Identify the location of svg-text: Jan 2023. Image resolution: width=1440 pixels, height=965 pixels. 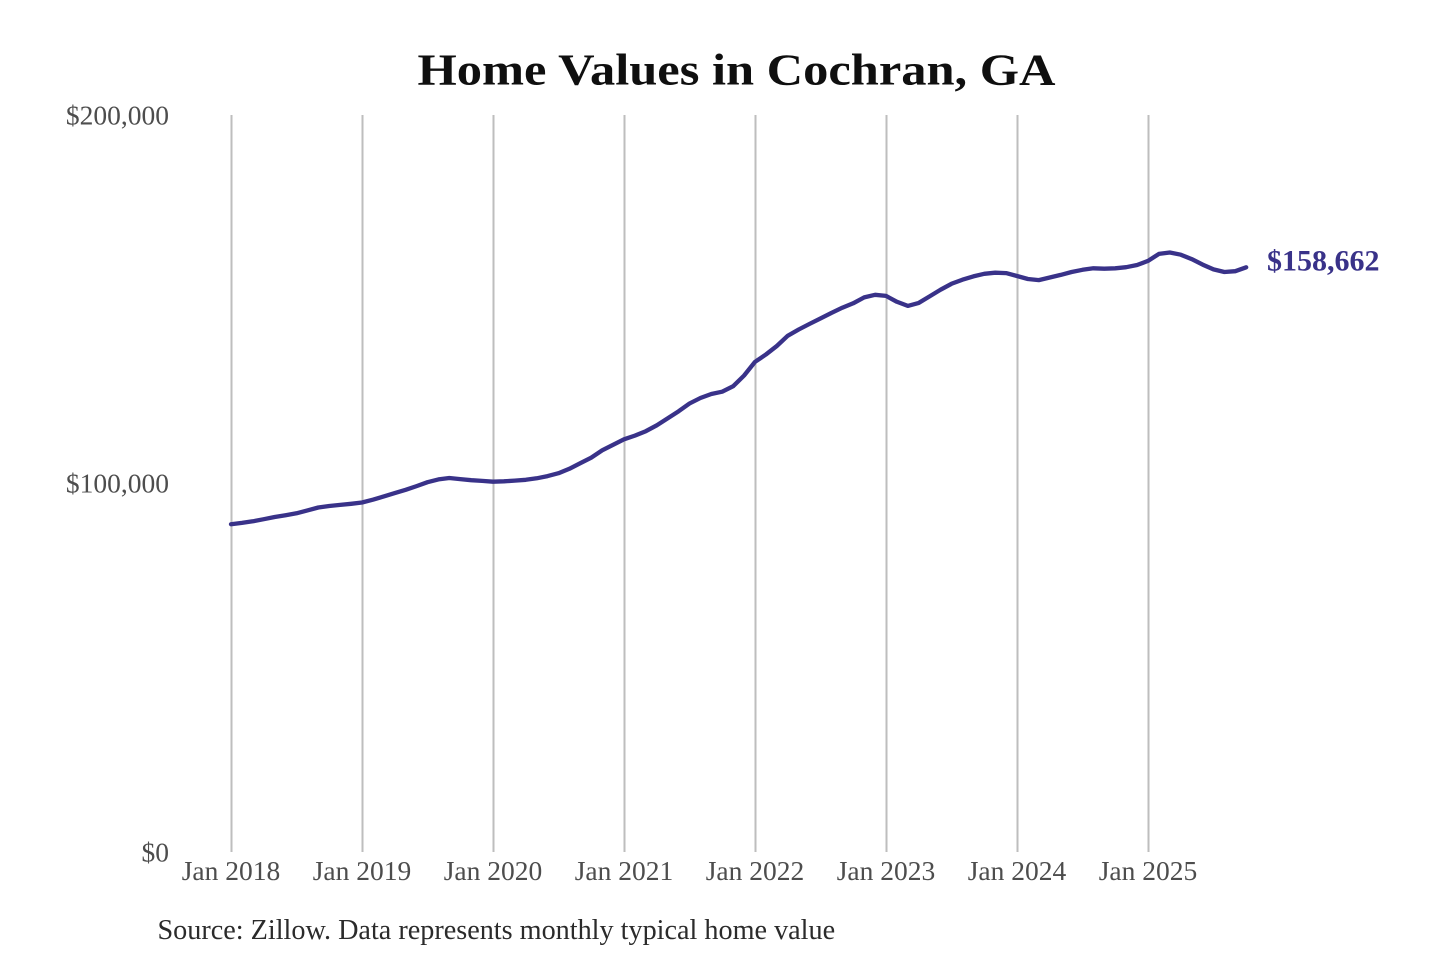
(886, 870).